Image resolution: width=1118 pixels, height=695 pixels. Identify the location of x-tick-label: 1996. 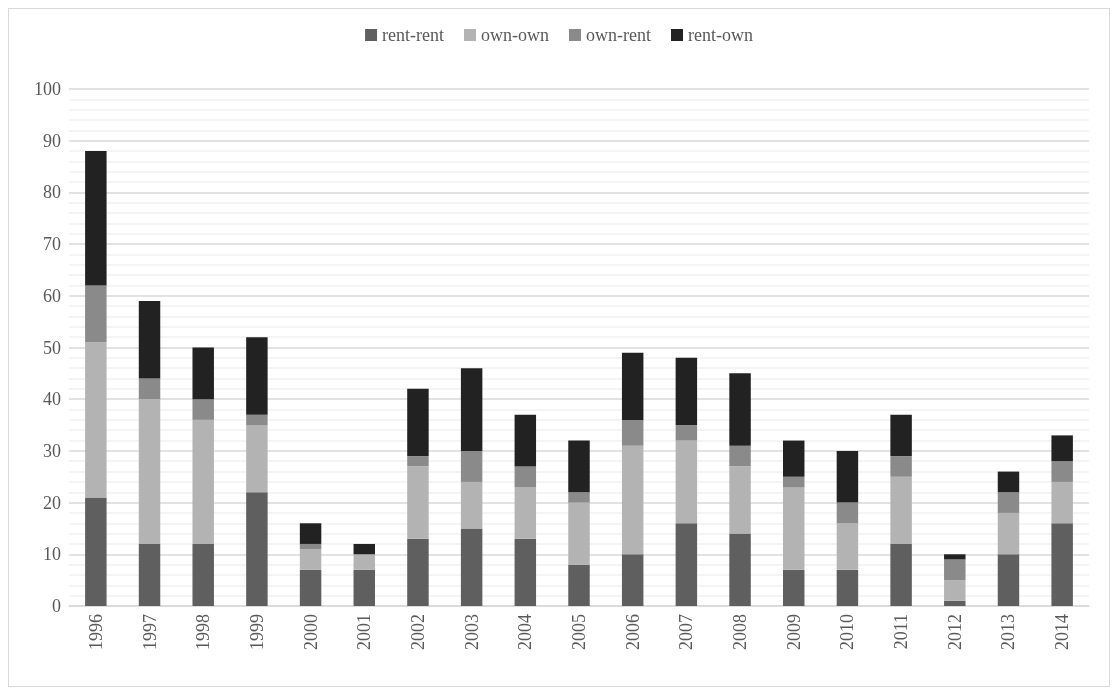
(95, 632).